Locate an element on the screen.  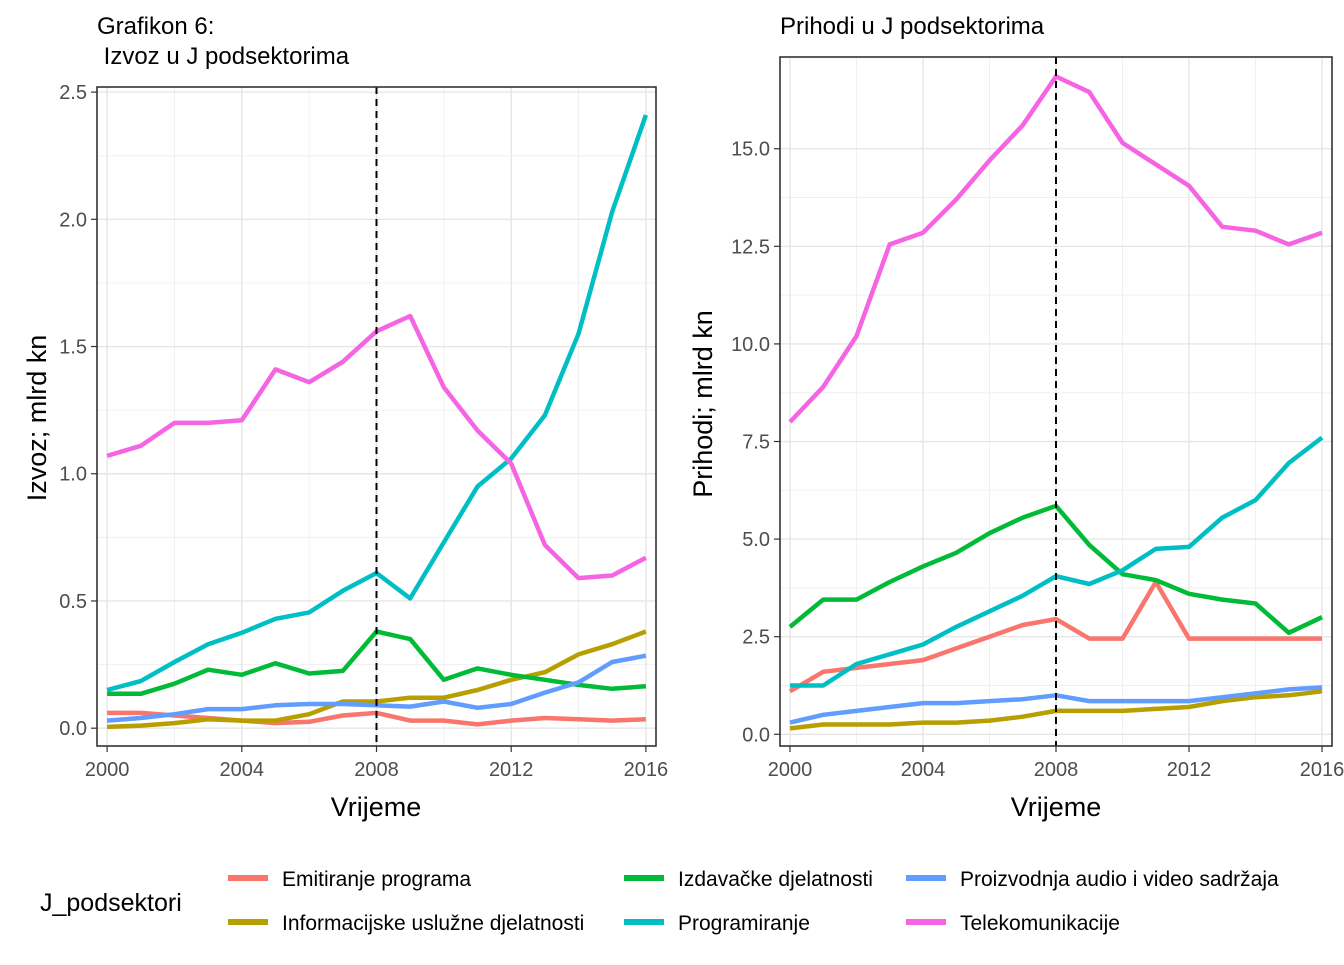
y-tick-label: 1.5 is located at coordinates (73, 348).